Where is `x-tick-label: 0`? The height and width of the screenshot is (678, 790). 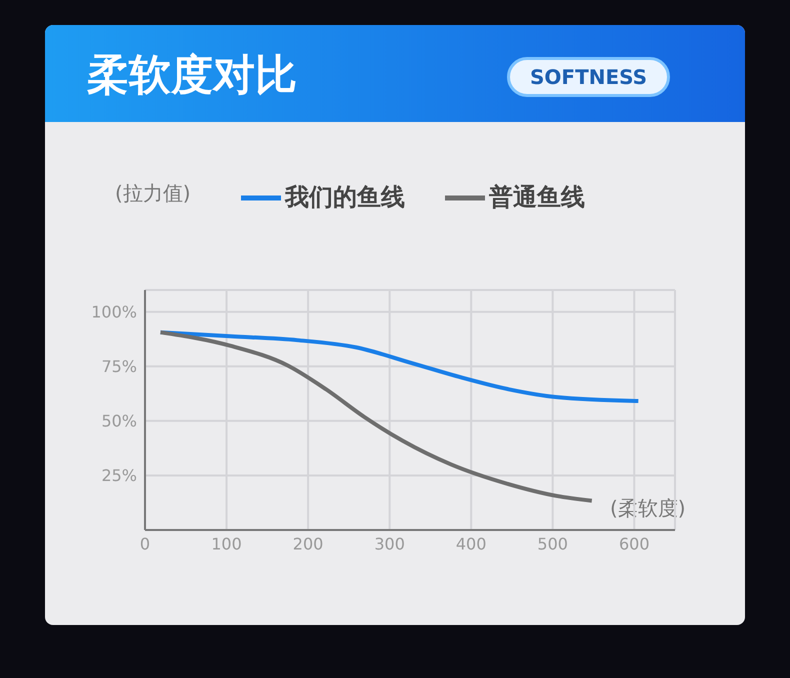 x-tick-label: 0 is located at coordinates (145, 544).